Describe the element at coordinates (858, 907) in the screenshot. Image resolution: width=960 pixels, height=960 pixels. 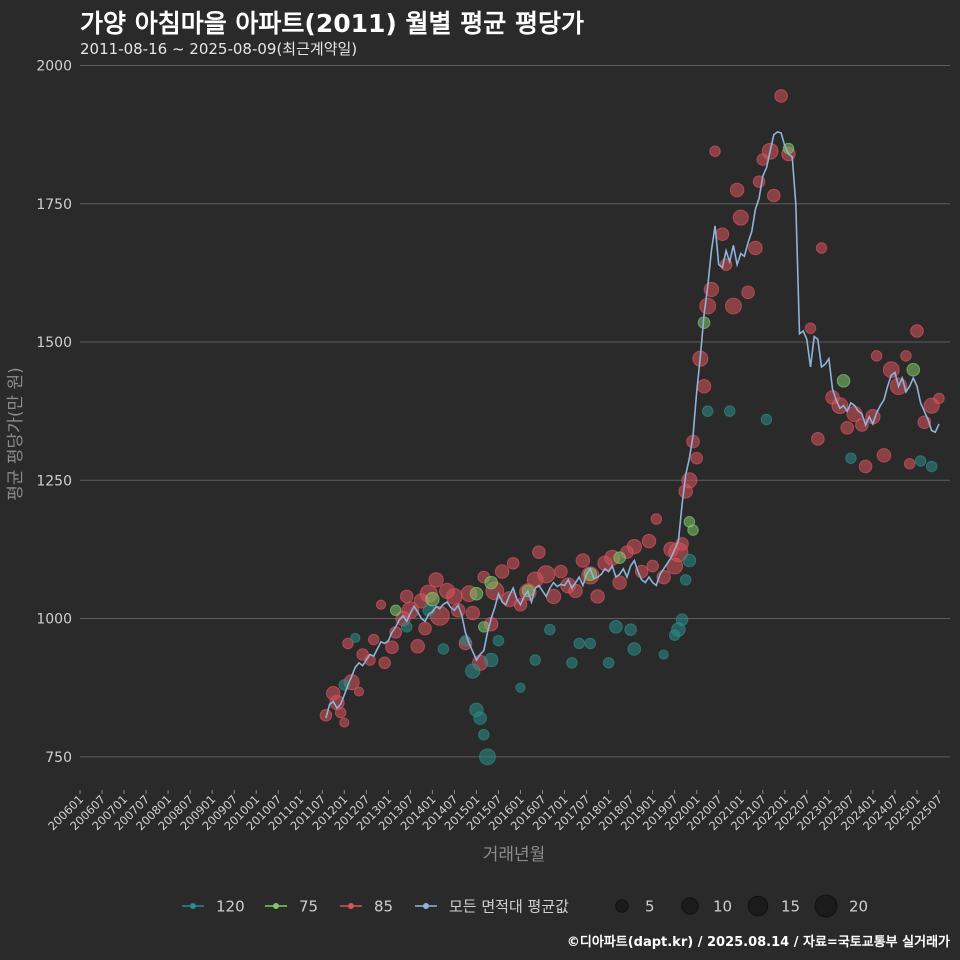
I see `legend-size-label: 20` at that location.